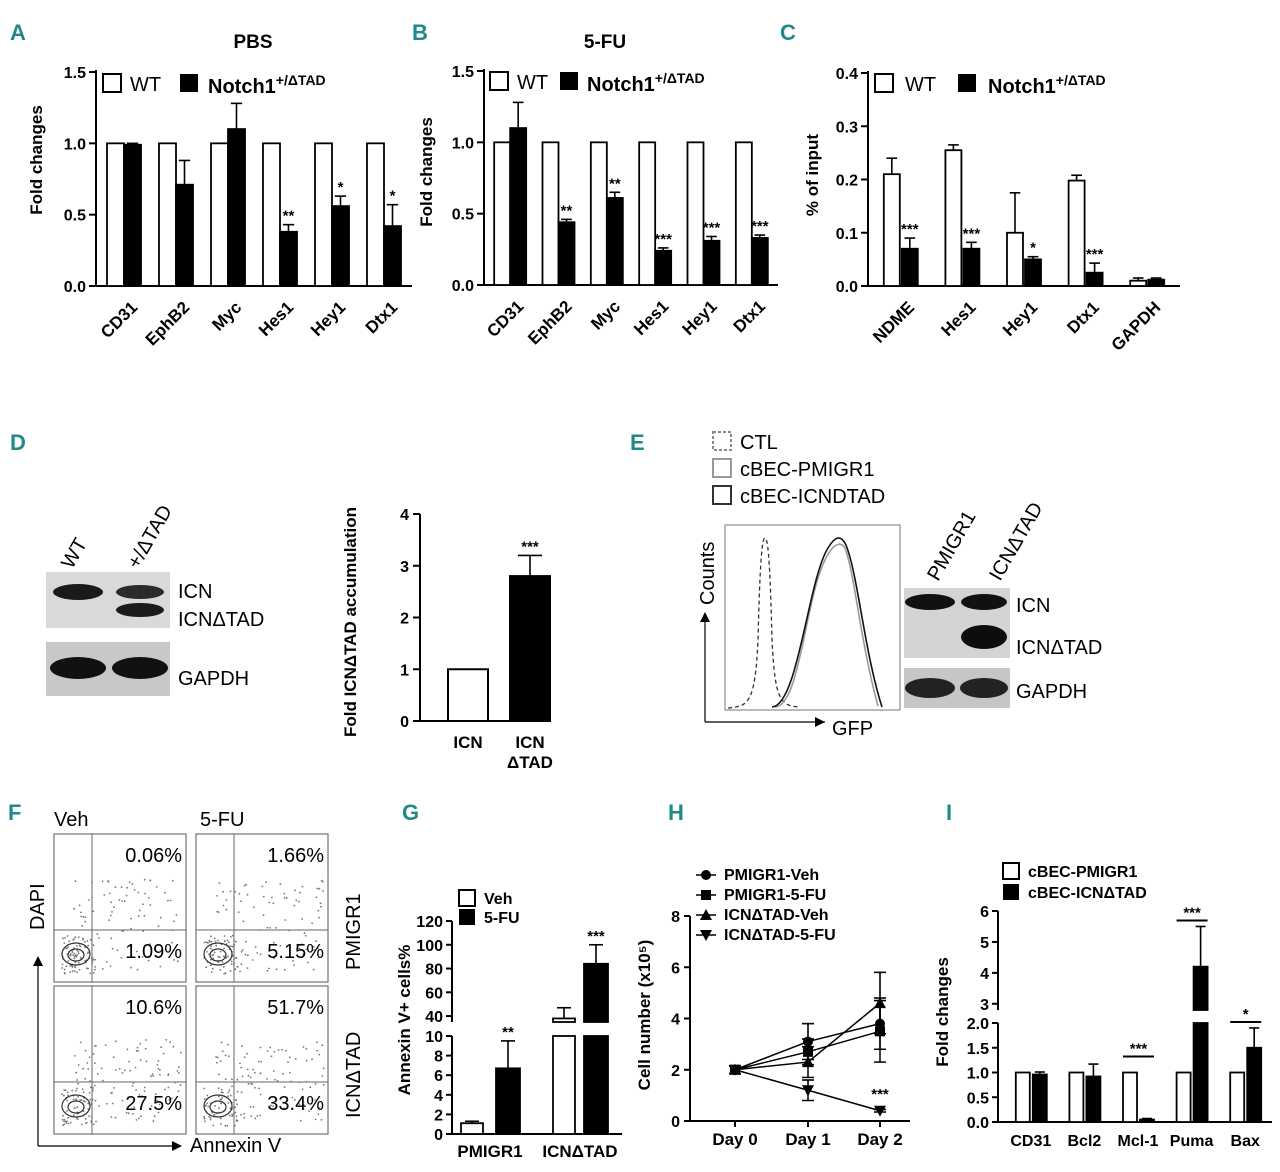  Describe the element at coordinates (764, 623) in the screenshot. I see `flow-e-ctl-curve` at that location.